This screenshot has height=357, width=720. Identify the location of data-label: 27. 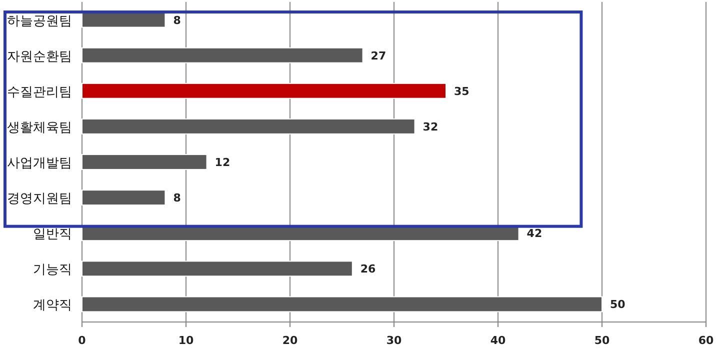
(378, 55).